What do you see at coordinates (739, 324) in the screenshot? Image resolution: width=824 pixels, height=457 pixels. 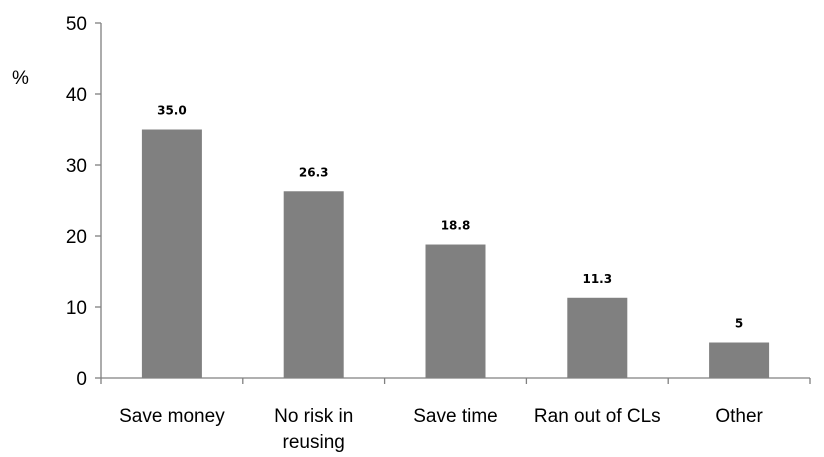 I see `data-label: 5` at bounding box center [739, 324].